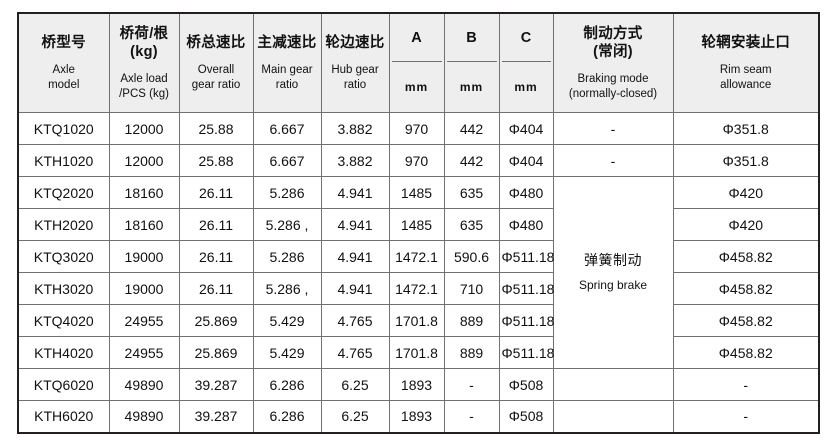  I want to click on header-unit-dimension-b: mm, so click(471, 87).